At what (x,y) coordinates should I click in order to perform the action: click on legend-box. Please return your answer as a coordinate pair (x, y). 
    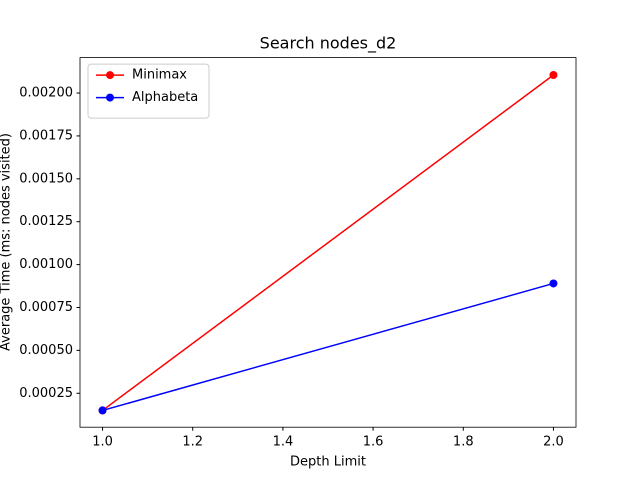
    Looking at the image, I should click on (148, 91).